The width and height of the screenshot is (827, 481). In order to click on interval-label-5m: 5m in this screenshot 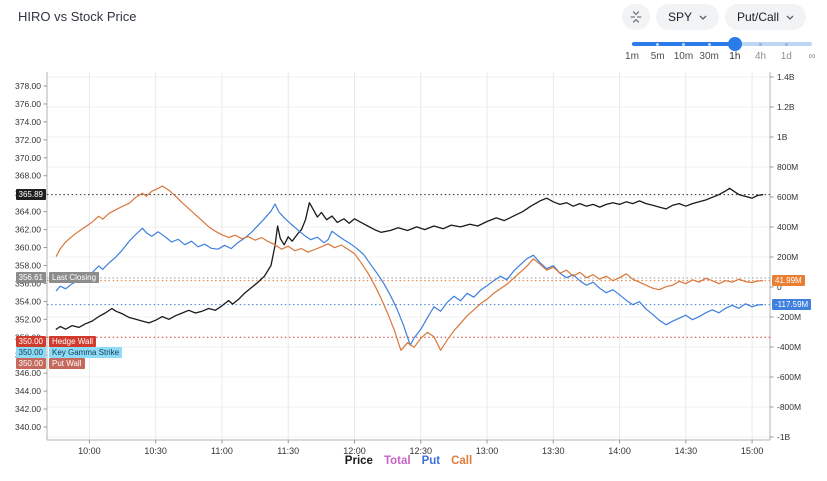, I will do `click(657, 56)`.